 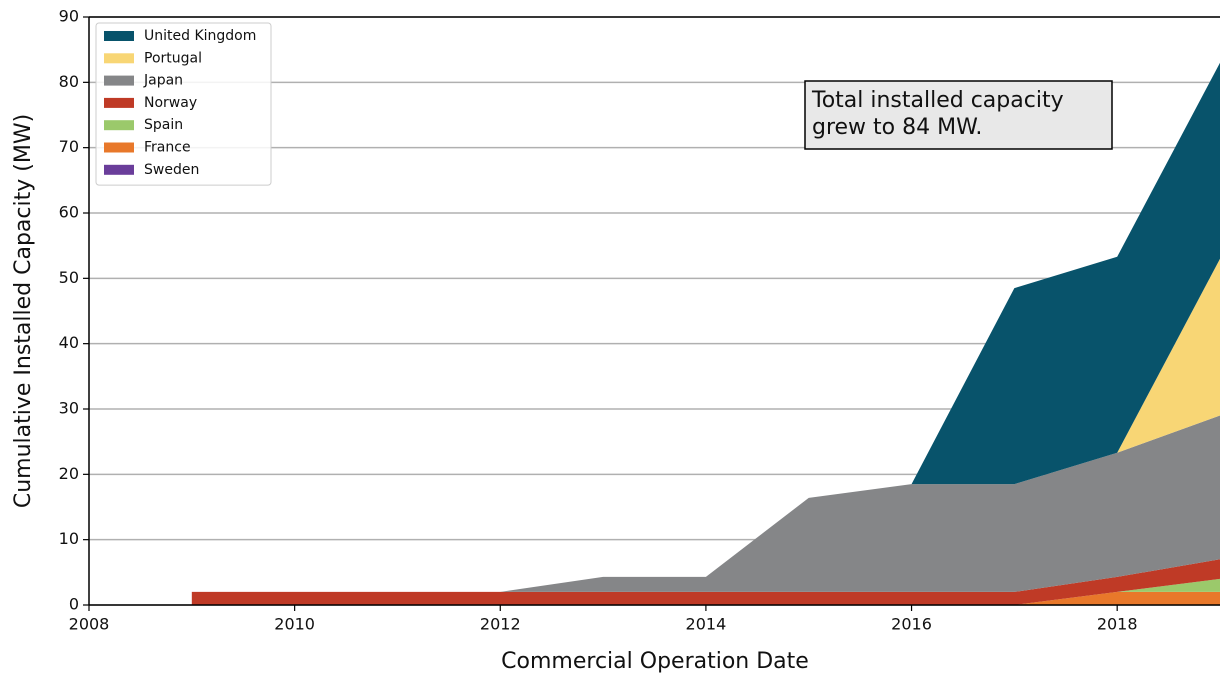 I want to click on y-tick-label: 20, so click(x=69, y=473).